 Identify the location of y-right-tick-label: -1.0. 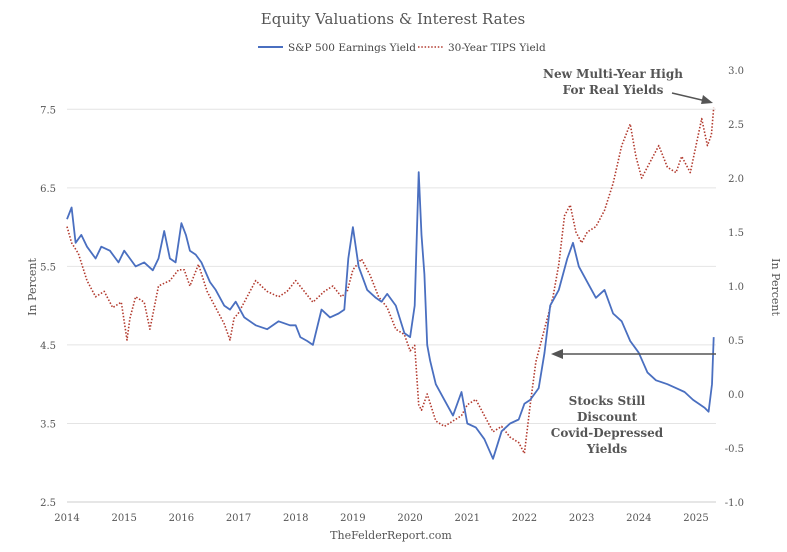
(734, 503).